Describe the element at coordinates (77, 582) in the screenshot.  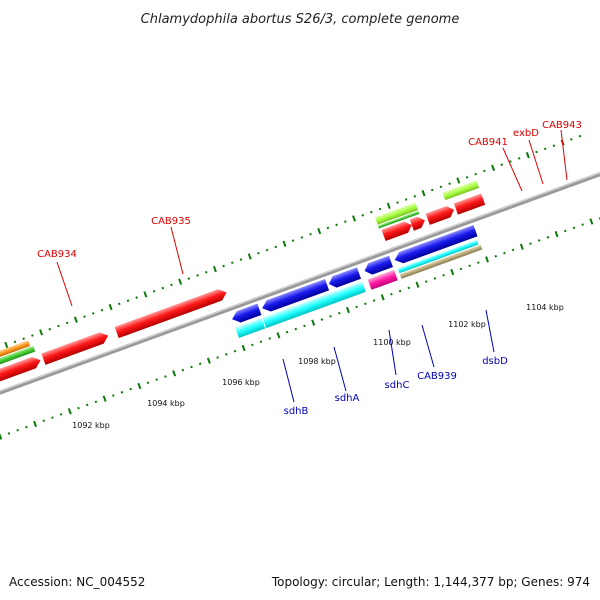
I see `accession-text: Accession: NC_004552` at that location.